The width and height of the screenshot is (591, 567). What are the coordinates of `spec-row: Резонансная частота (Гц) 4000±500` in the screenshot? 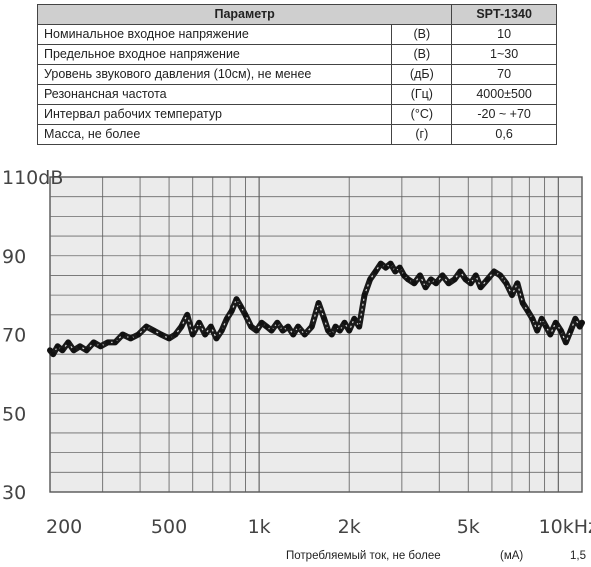 It's located at (296, 94).